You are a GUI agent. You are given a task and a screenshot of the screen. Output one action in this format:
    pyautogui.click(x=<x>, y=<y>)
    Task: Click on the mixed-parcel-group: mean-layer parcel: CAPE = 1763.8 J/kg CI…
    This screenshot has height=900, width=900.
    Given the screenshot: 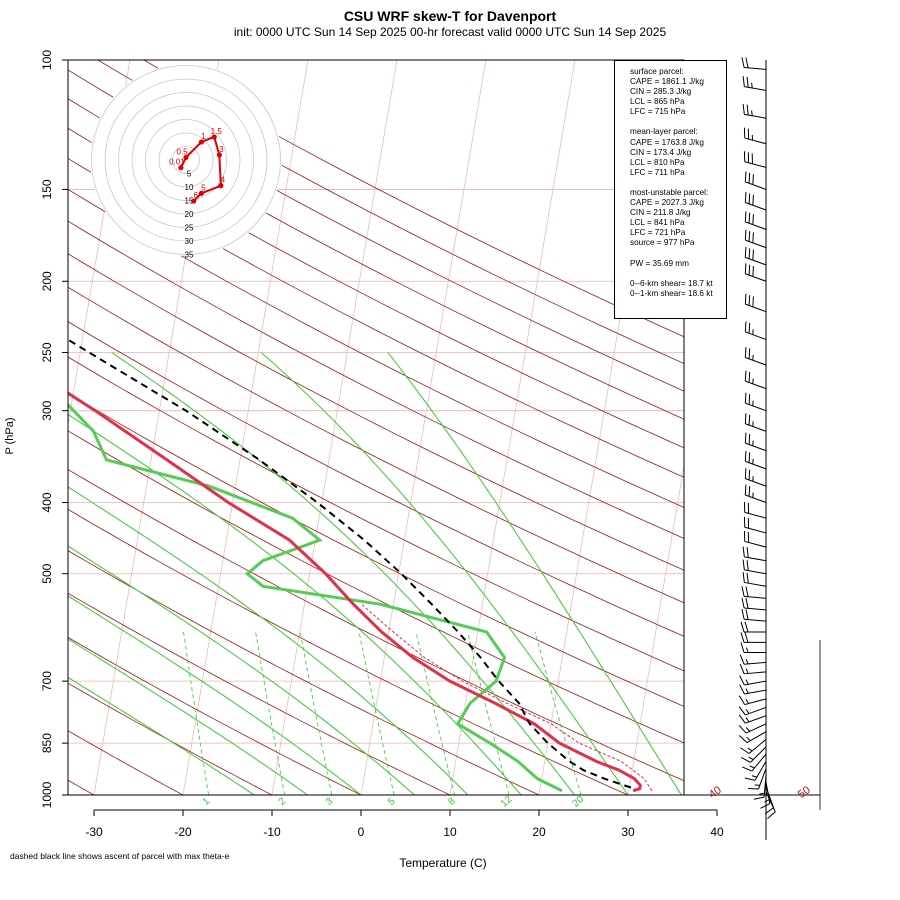 What is the action you would take?
    pyautogui.click(x=678, y=152)
    